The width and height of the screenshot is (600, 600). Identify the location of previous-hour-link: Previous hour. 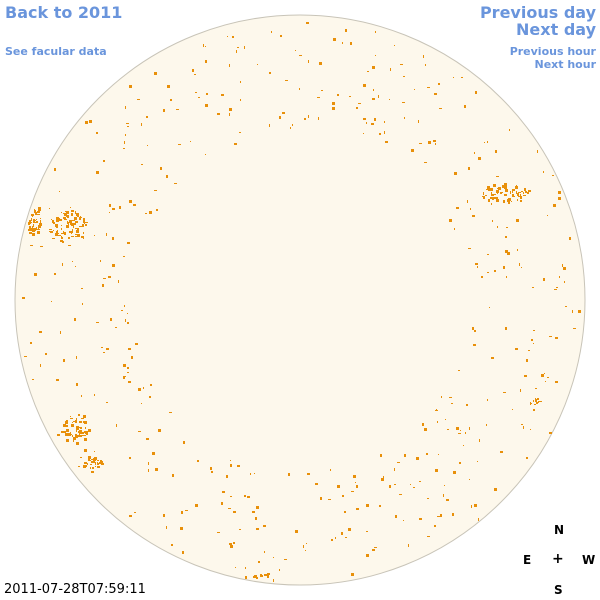
(552, 51).